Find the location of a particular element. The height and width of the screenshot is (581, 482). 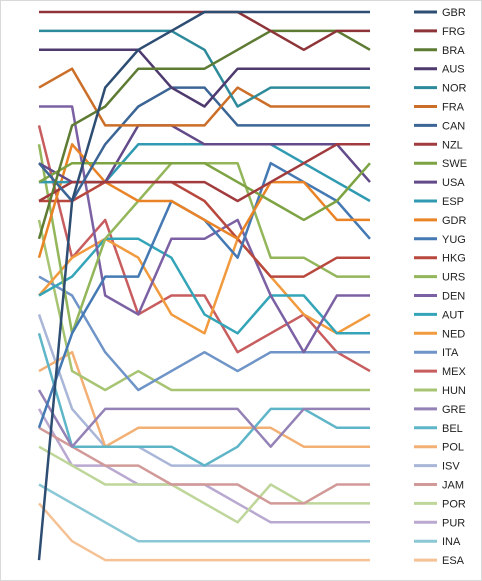

legend-label: YUG is located at coordinates (454, 240).